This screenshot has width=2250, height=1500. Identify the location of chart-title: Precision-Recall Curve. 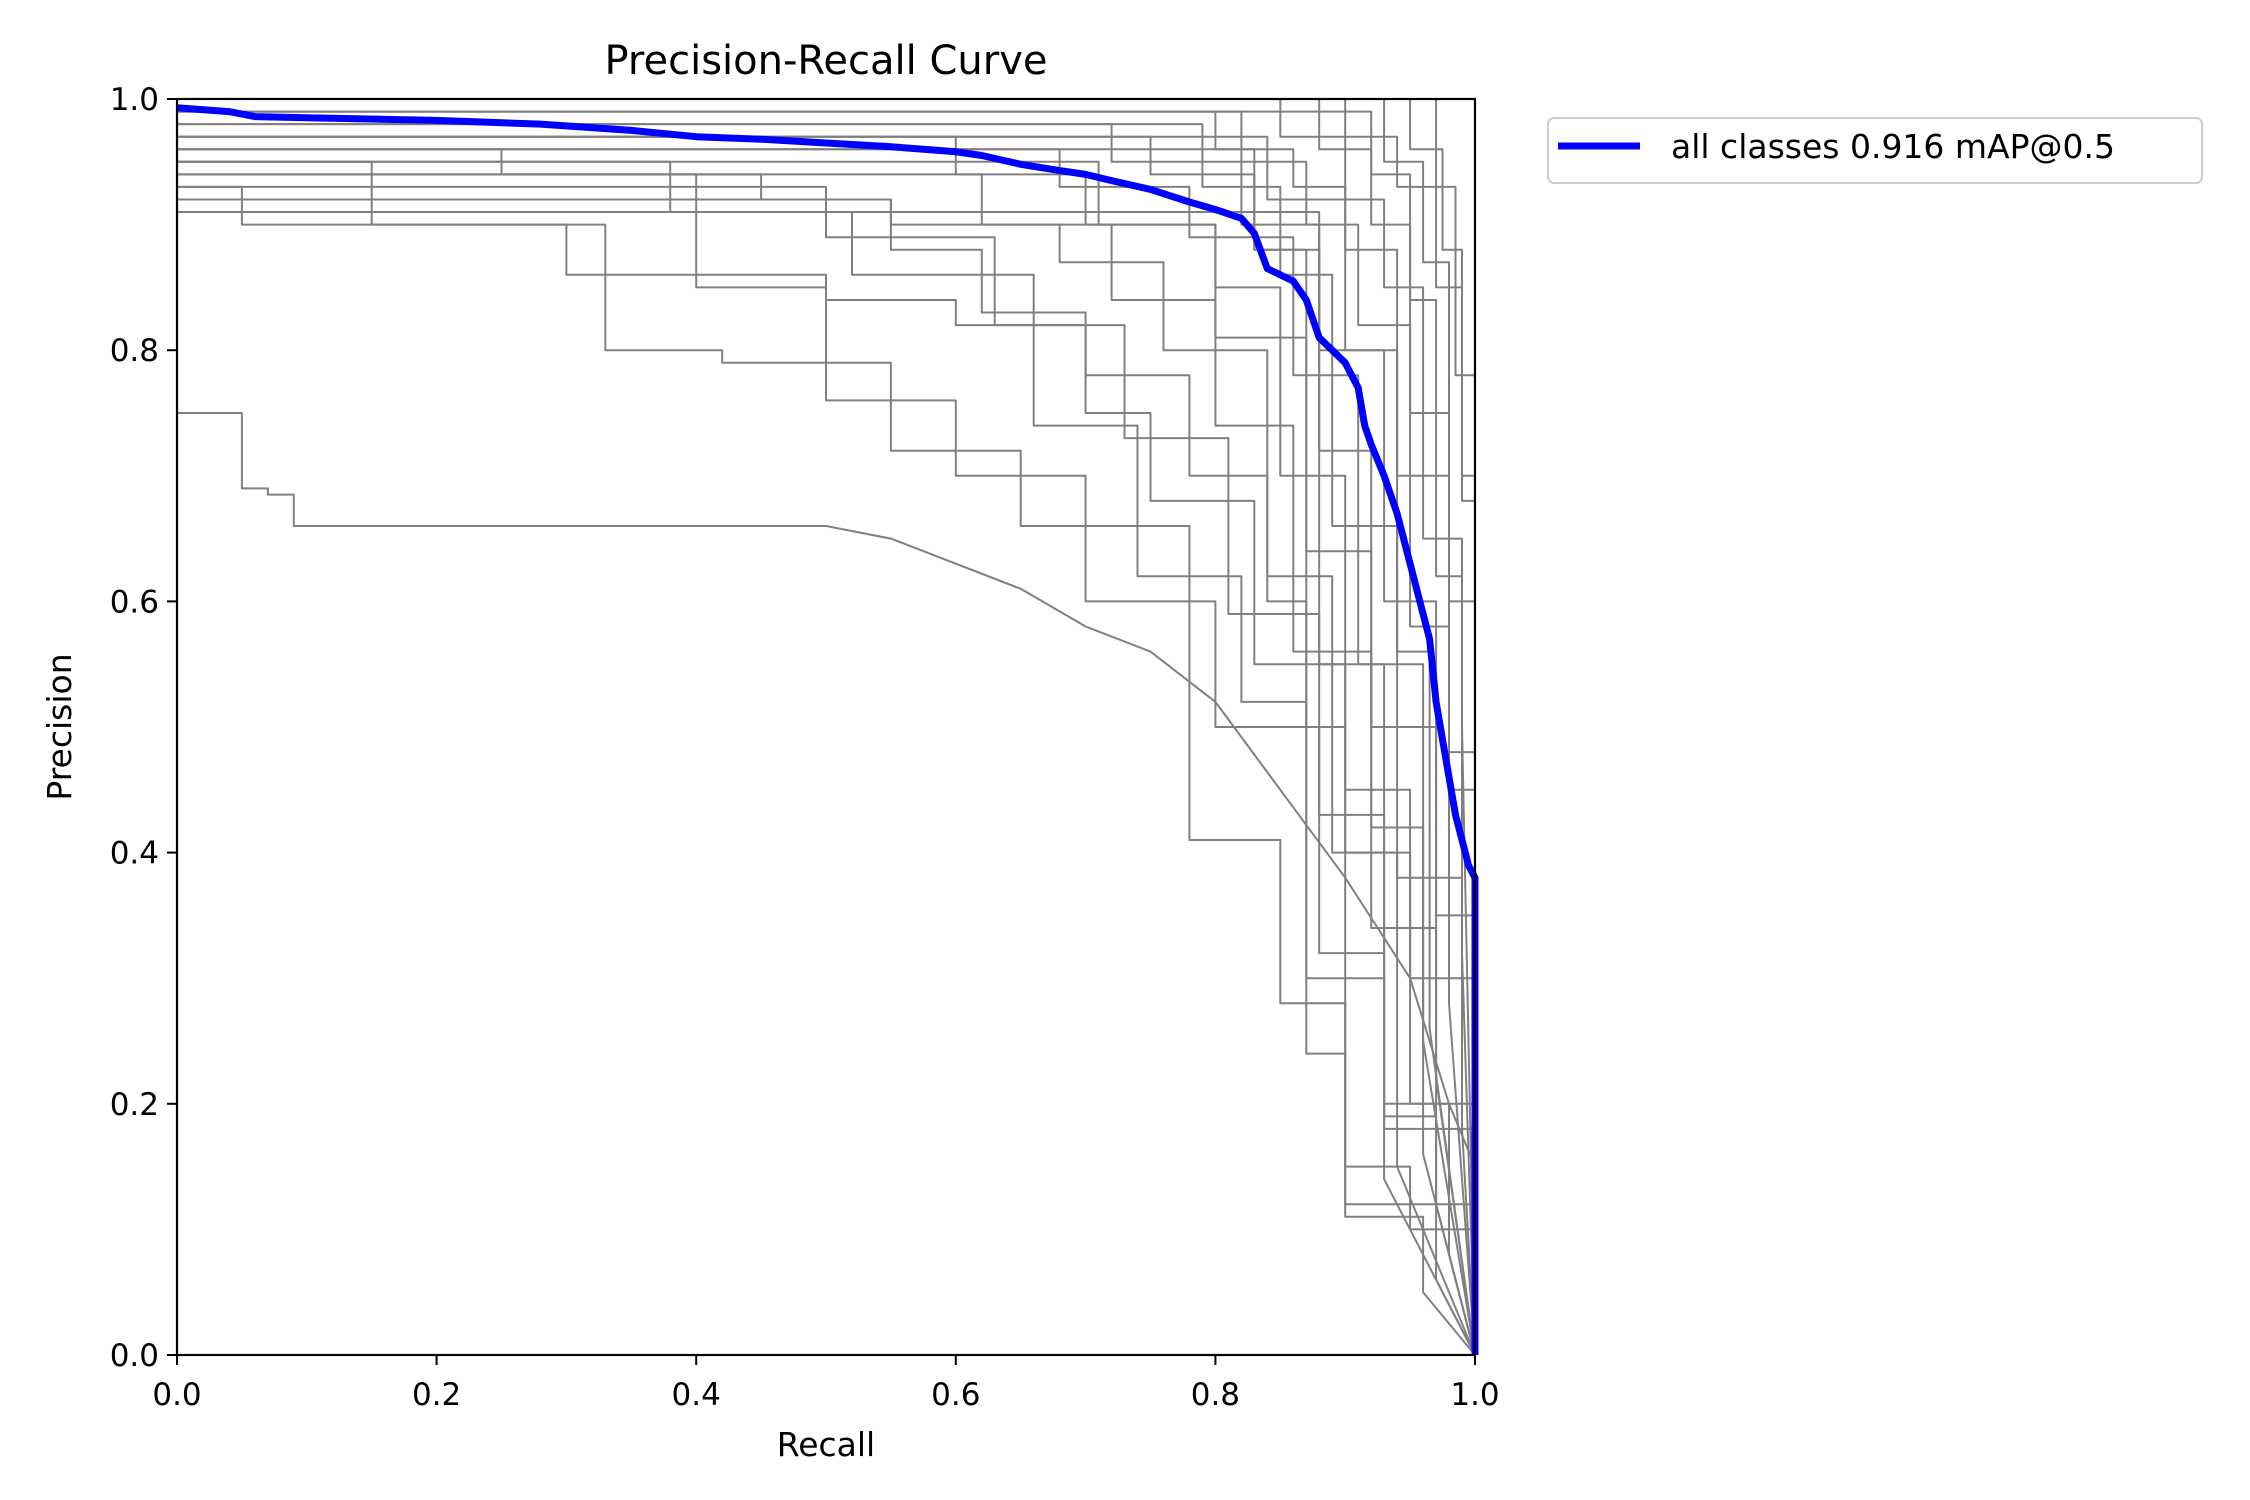
(826, 61).